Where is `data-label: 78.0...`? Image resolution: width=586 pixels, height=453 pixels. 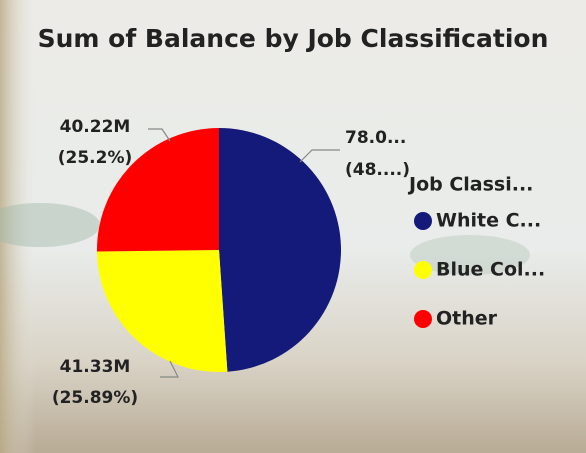
data-label: 78.0... is located at coordinates (375, 138).